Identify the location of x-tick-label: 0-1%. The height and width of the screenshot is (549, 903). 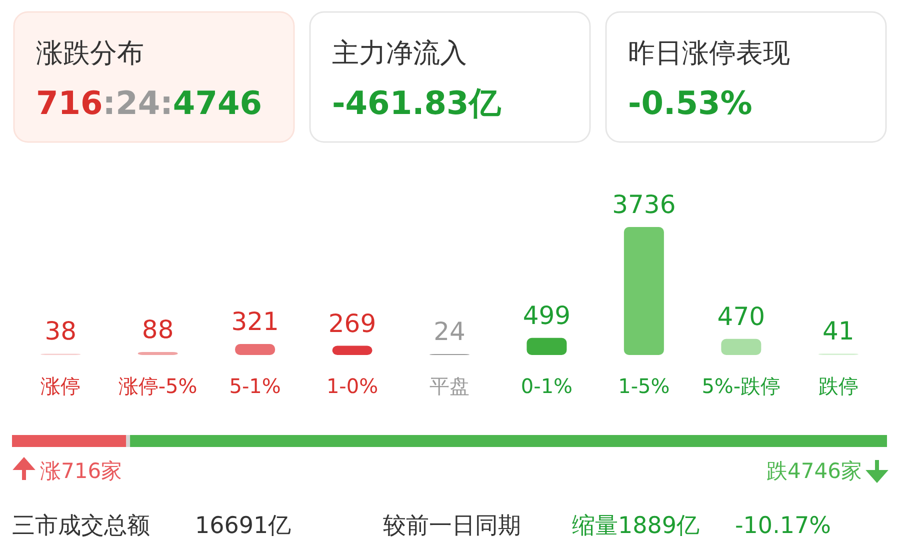
(546, 386).